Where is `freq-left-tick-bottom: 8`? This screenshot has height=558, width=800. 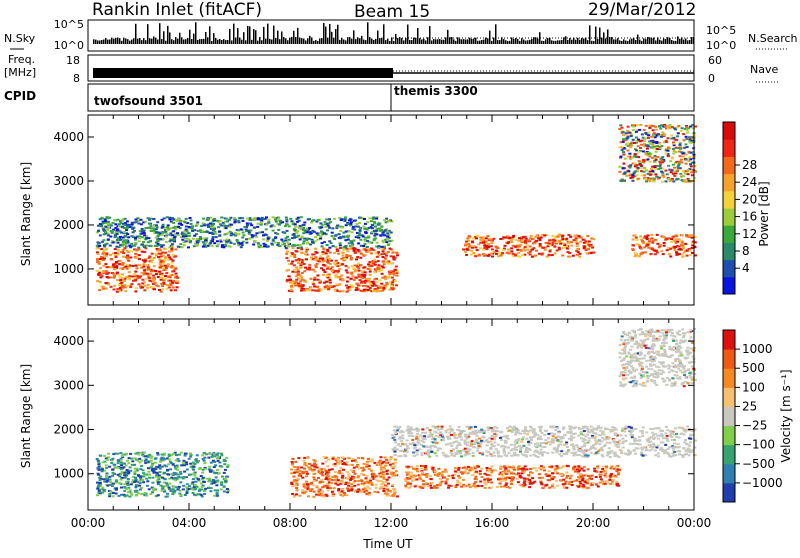
freq-left-tick-bottom: 8 is located at coordinates (76, 78).